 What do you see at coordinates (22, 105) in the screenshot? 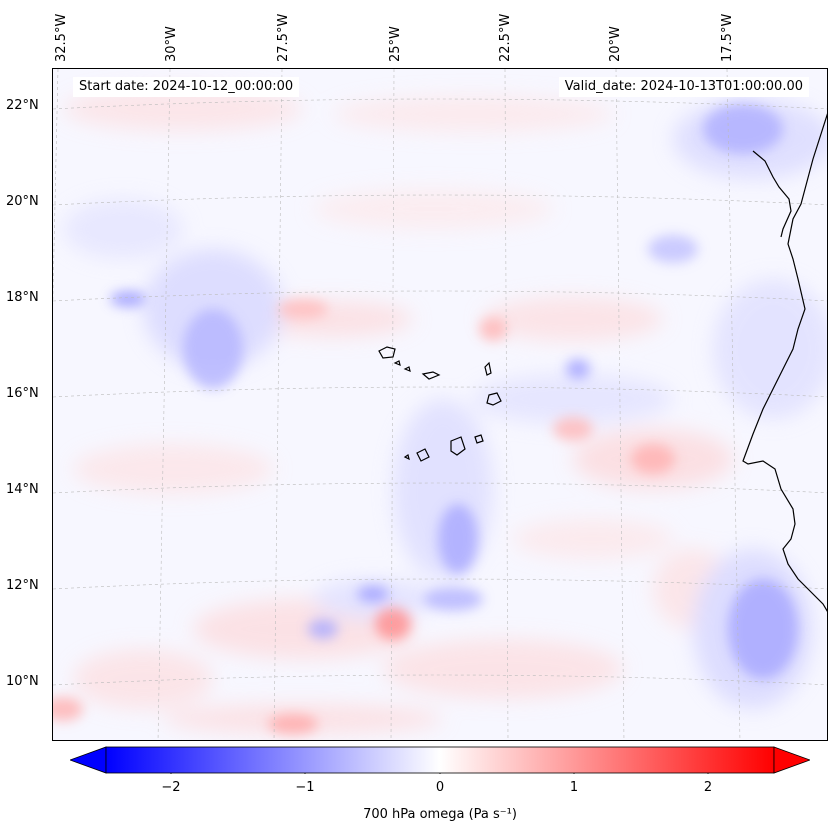
I see `lat-label-22n: 22°N` at bounding box center [22, 105].